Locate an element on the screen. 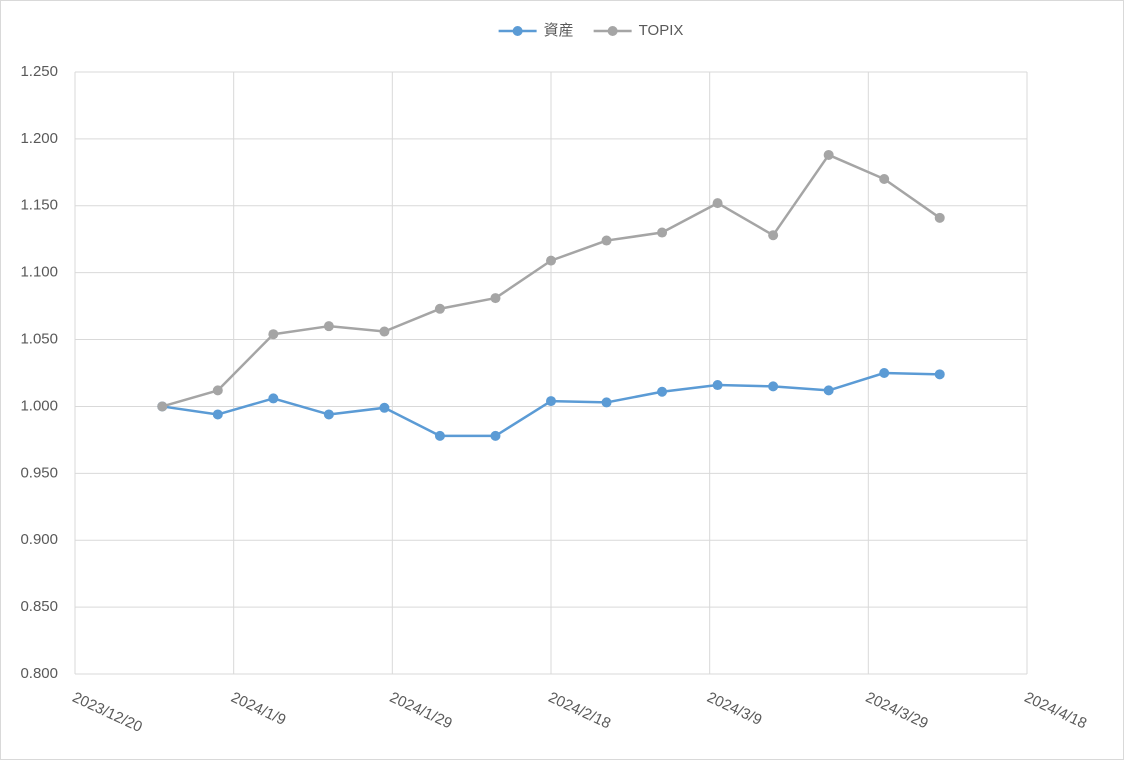 The width and height of the screenshot is (1124, 760). y-tick-label: 1.200 is located at coordinates (39, 138).